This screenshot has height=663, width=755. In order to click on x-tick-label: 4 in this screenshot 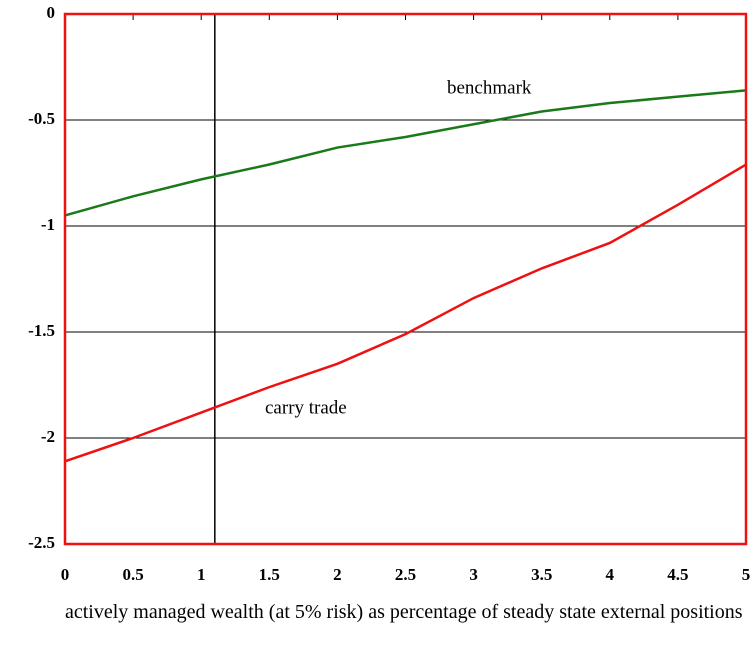, I will do `click(610, 574)`.